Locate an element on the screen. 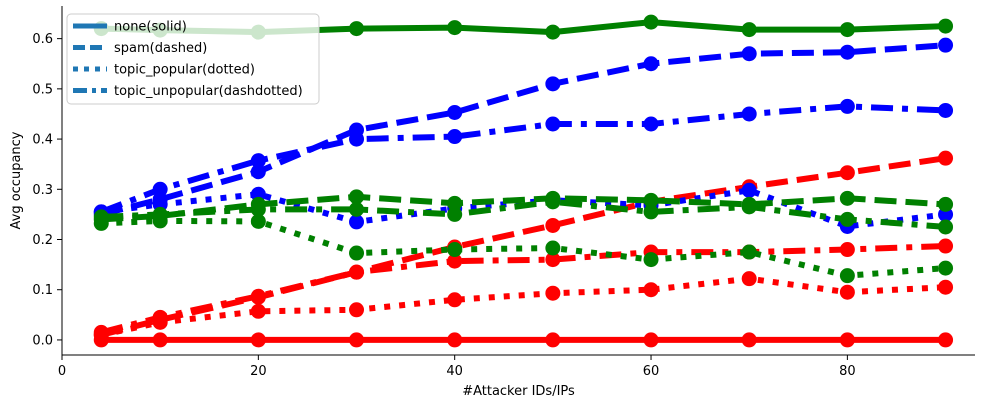  y-axis-title: Avg occupancy is located at coordinates (16, 180).